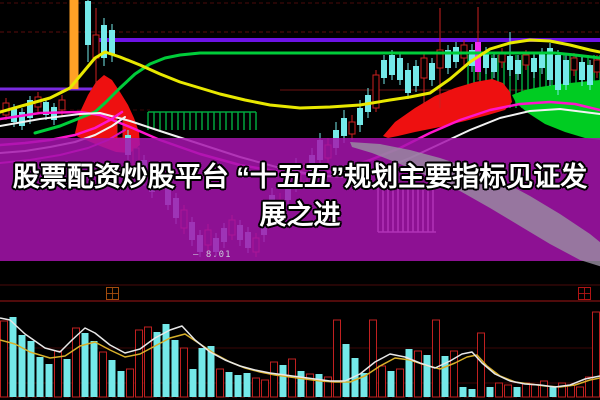 The height and width of the screenshot is (400, 600). I want to click on headline-line2: 展之进, so click(300, 215).